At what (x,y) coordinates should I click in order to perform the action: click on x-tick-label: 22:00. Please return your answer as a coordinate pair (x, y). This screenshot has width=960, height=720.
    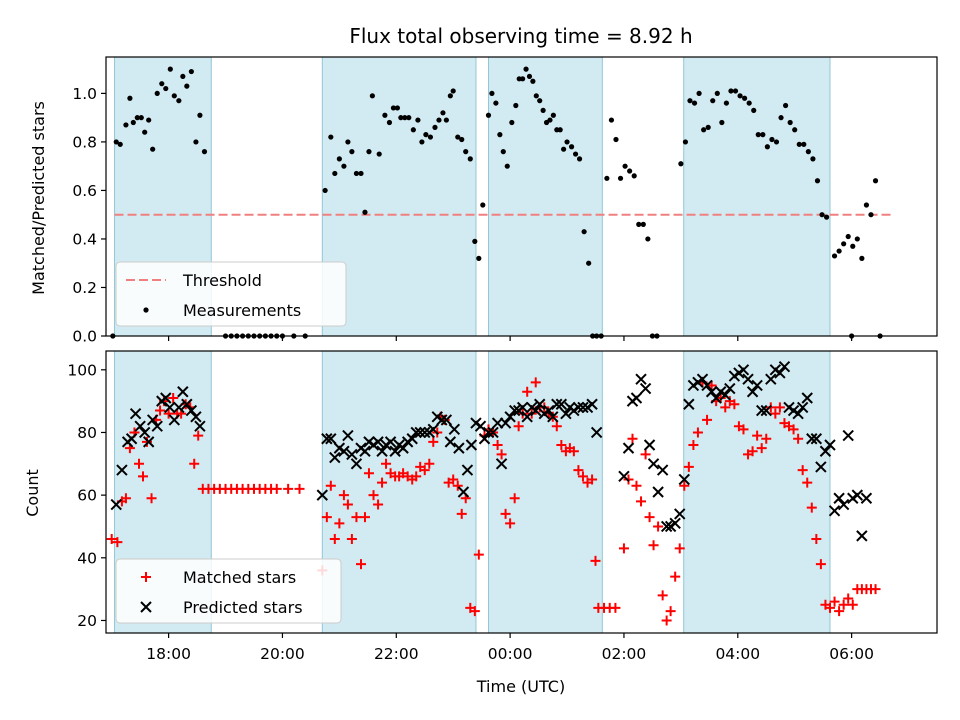
    Looking at the image, I should click on (396, 654).